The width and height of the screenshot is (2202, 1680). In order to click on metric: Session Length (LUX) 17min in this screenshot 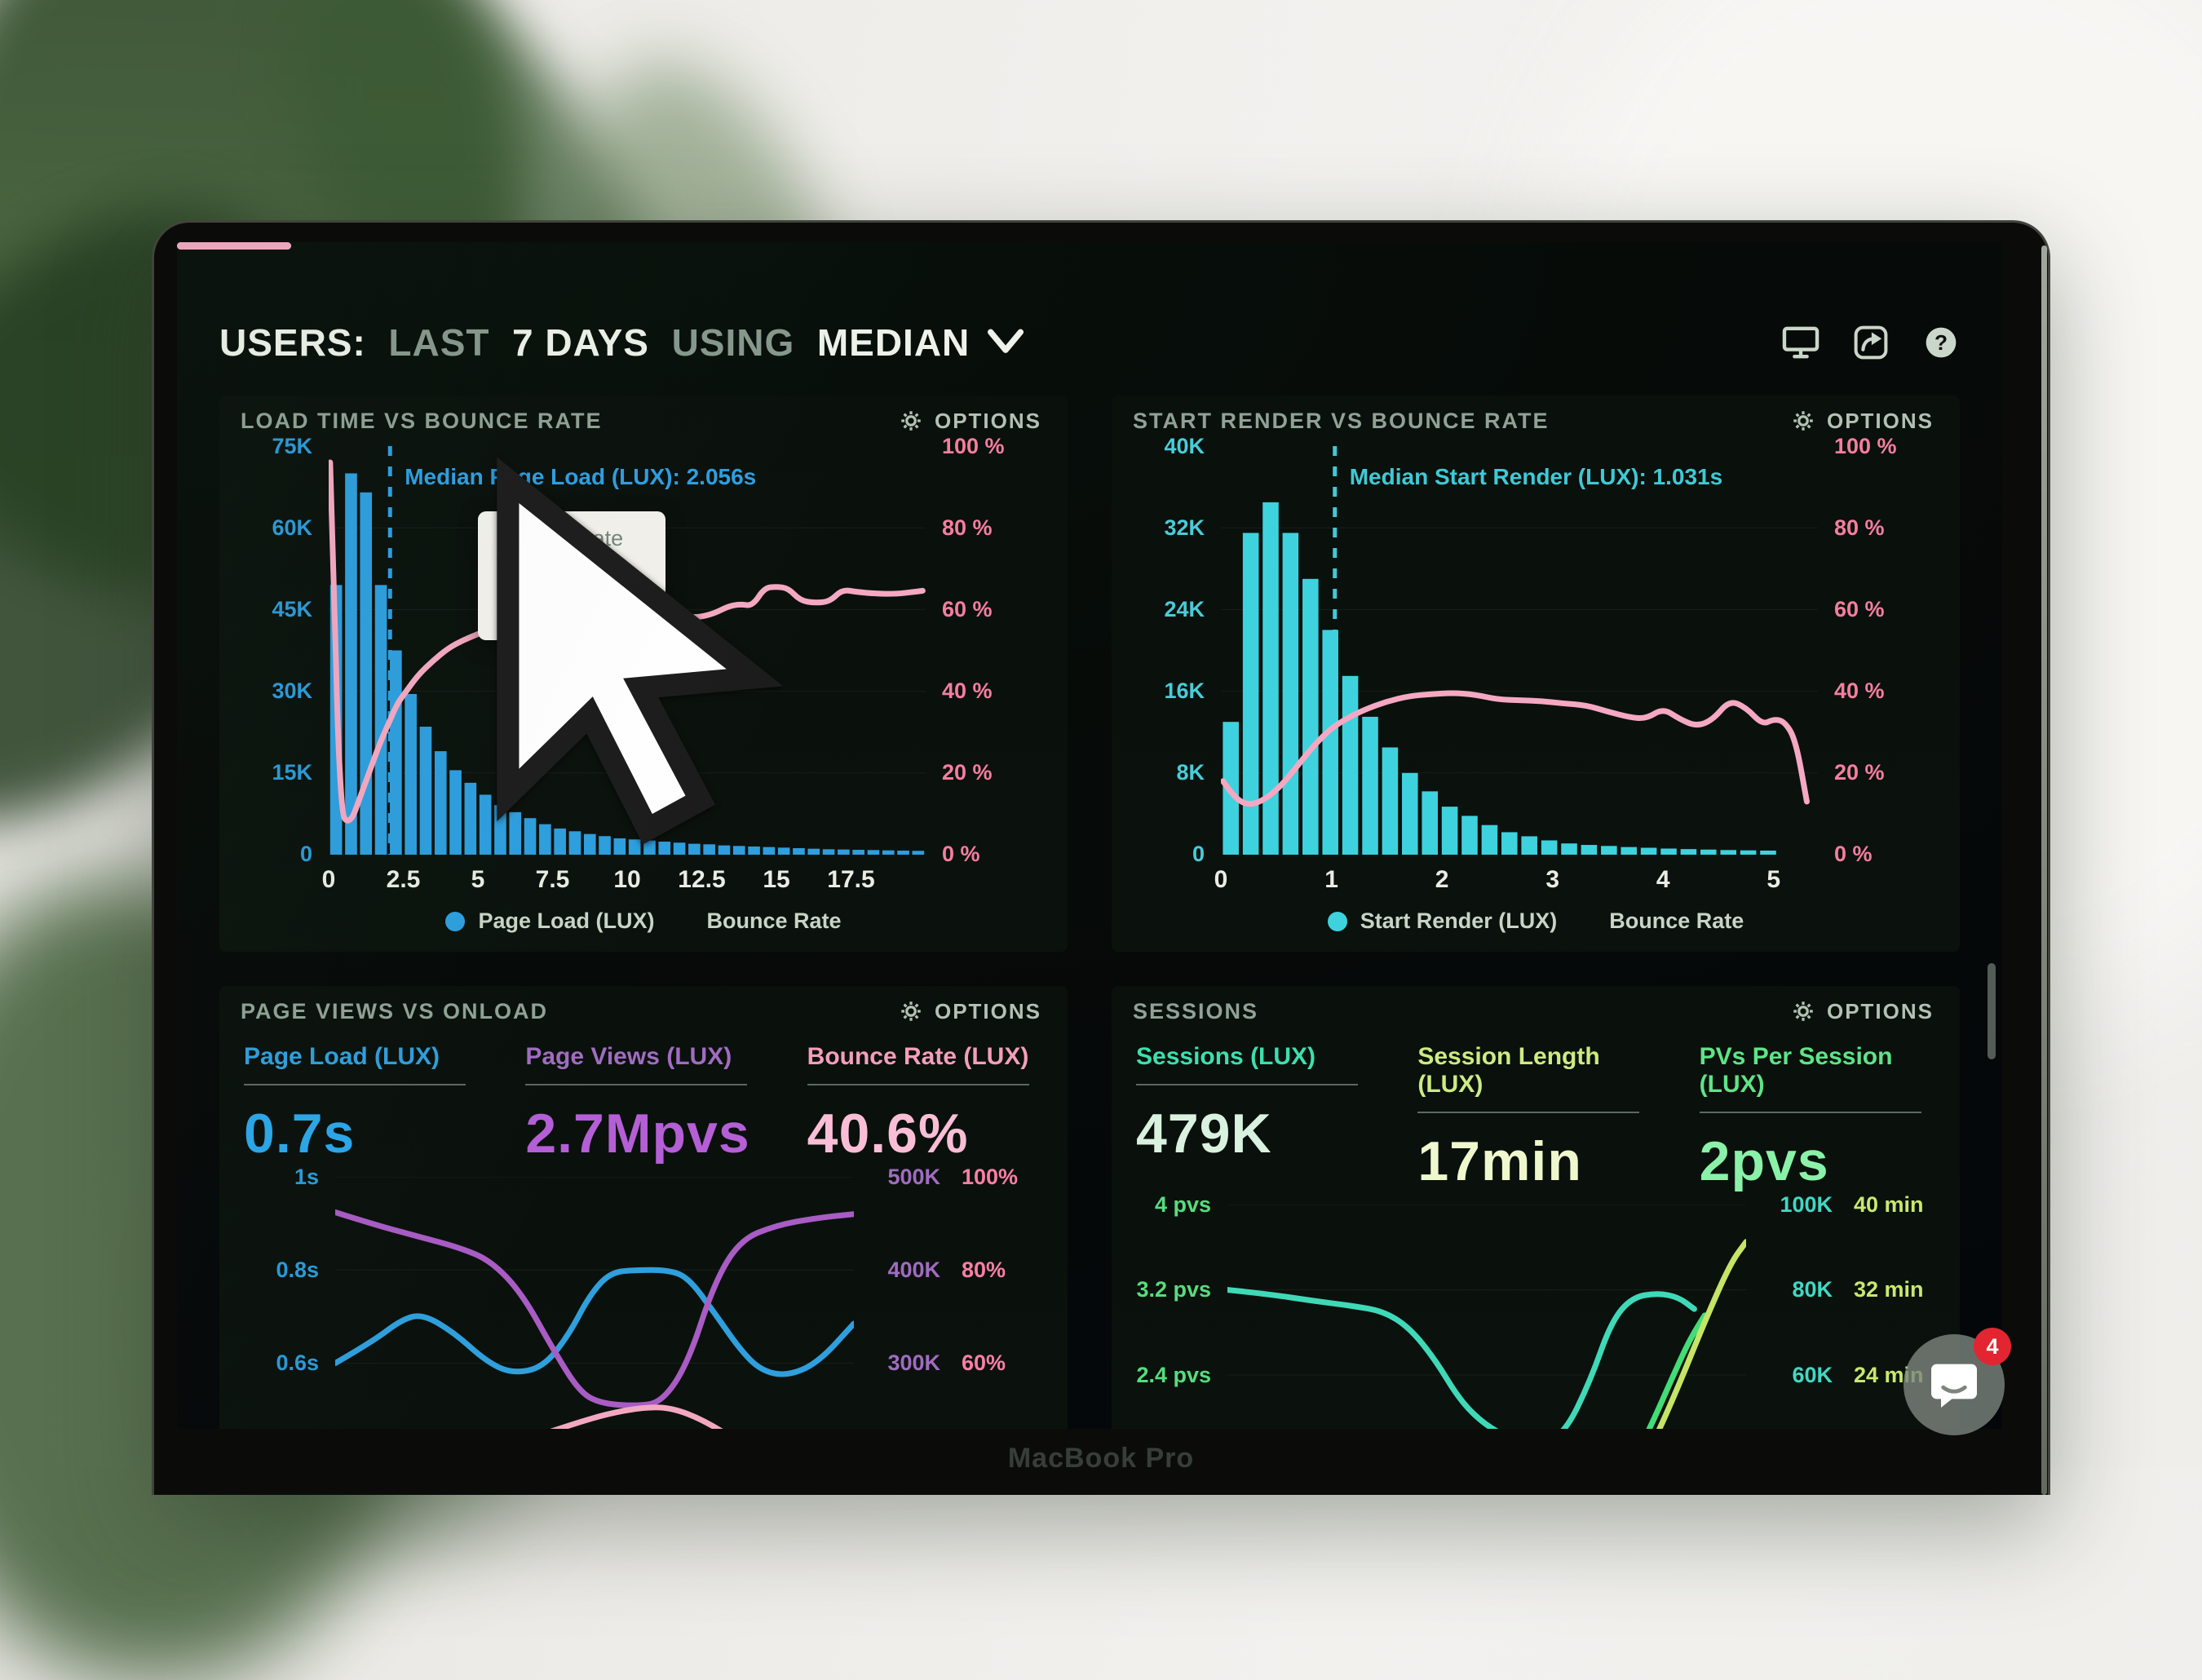, I will do `click(1535, 1118)`.